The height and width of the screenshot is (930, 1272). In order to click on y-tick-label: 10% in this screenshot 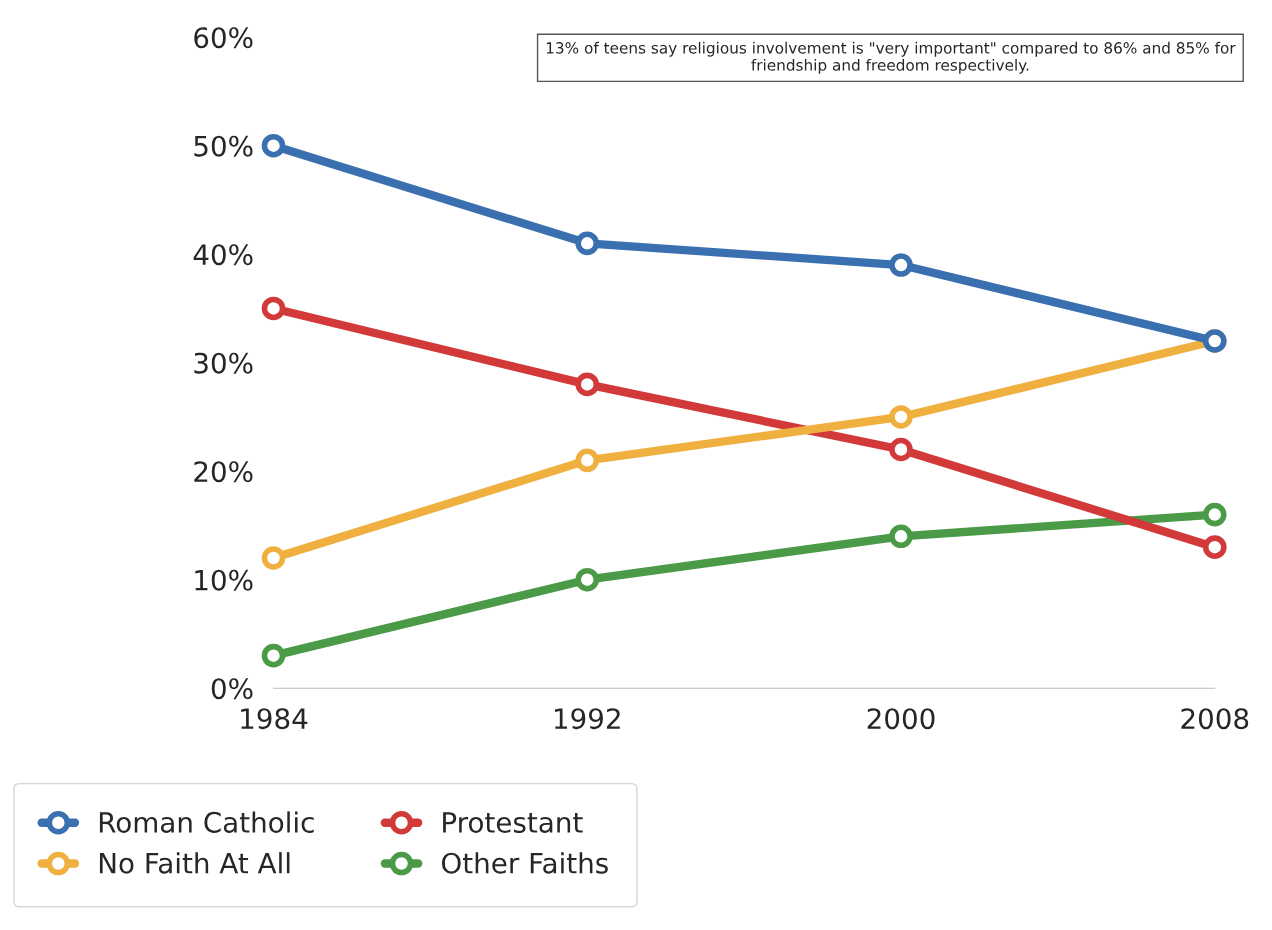, I will do `click(224, 580)`.